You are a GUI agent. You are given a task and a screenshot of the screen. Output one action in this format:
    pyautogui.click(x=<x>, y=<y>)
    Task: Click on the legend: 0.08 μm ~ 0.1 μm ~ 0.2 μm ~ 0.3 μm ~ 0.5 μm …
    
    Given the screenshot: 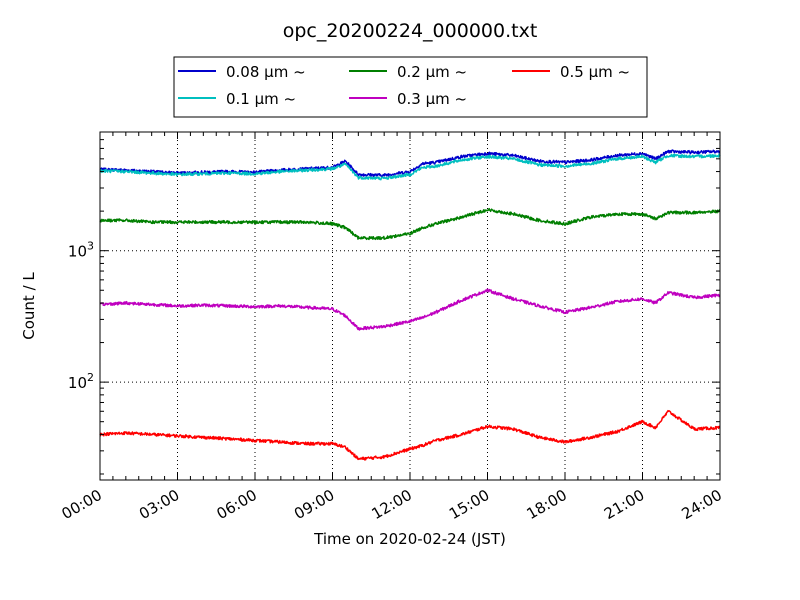 What is the action you would take?
    pyautogui.click(x=410, y=87)
    